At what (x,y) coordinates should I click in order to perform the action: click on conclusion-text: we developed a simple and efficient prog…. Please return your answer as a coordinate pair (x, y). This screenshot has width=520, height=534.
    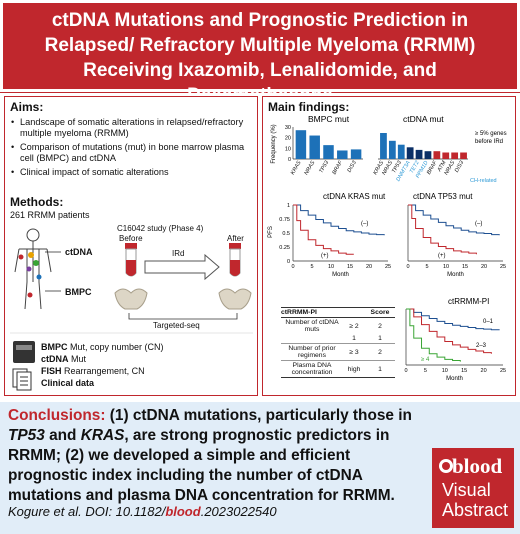
    Looking at the image, I should click on (201, 475).